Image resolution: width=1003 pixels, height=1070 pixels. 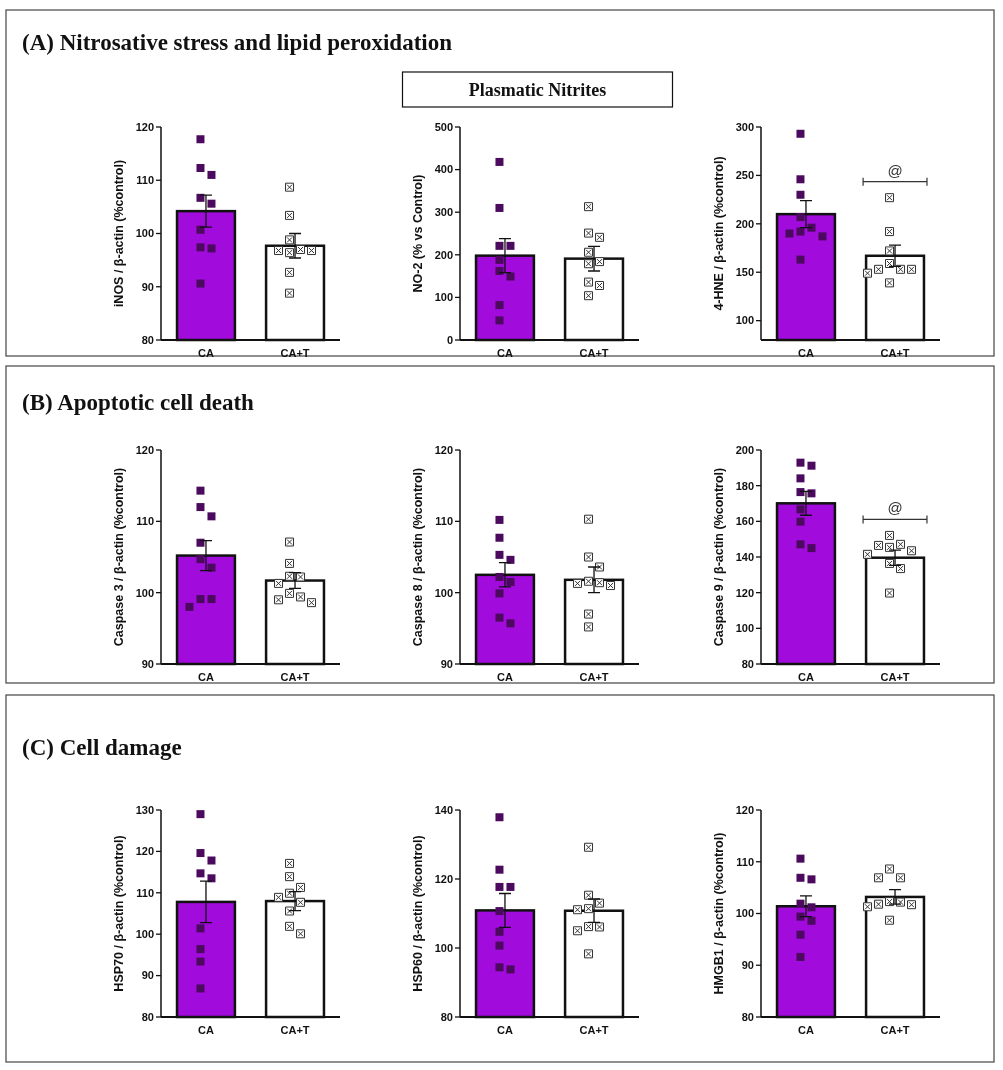 What do you see at coordinates (119, 913) in the screenshot?
I see `y-axis-title: HSP70 / β-actin (%control)` at bounding box center [119, 913].